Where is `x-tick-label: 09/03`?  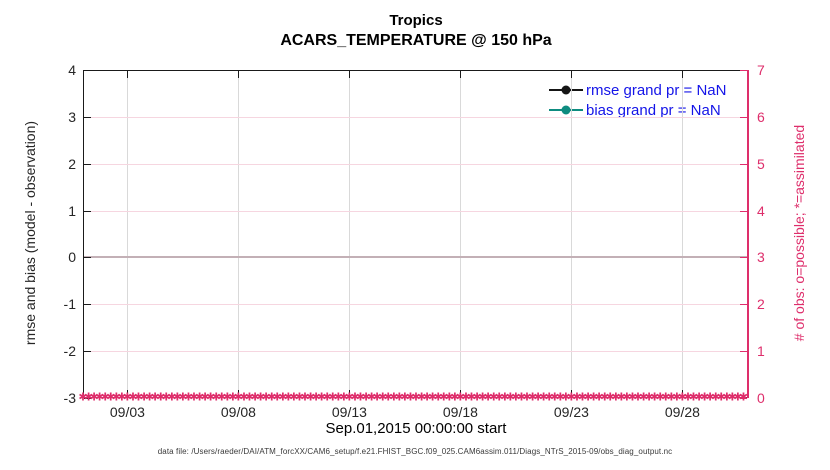
x-tick-label: 09/03 is located at coordinates (127, 412).